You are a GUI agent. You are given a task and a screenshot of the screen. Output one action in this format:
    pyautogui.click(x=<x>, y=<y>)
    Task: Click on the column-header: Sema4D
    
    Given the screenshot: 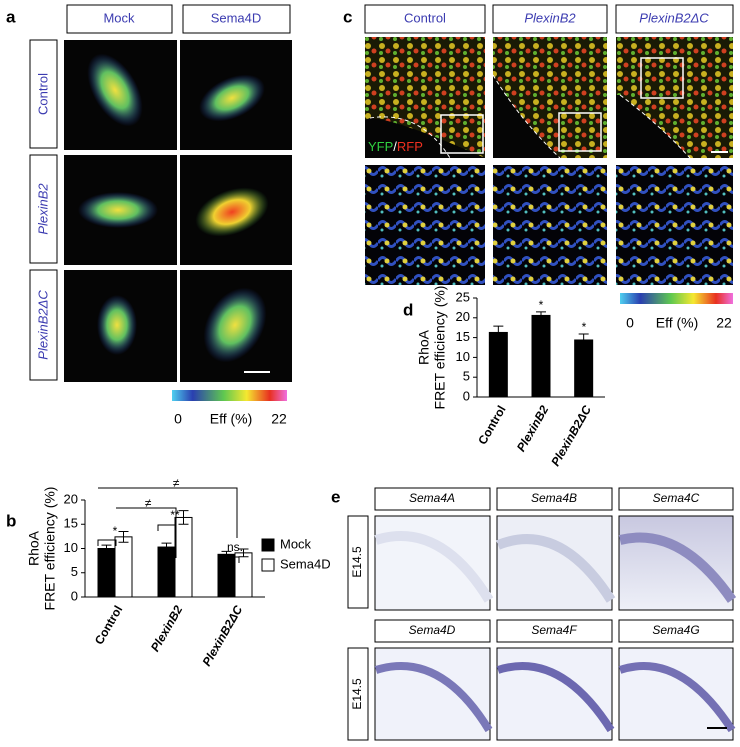 What is the action you would take?
    pyautogui.click(x=236, y=17)
    